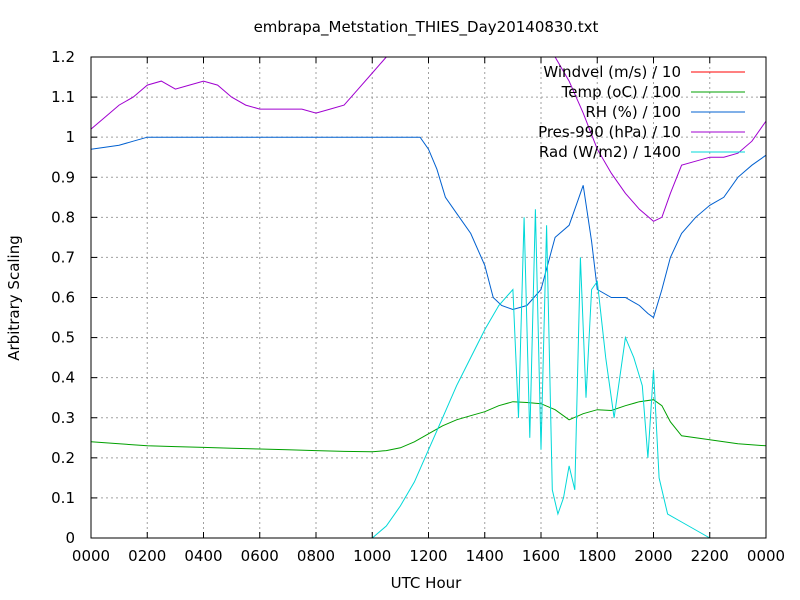 Image resolution: width=800 pixels, height=600 pixels. I want to click on y-tick-label: 0.1, so click(63, 498).